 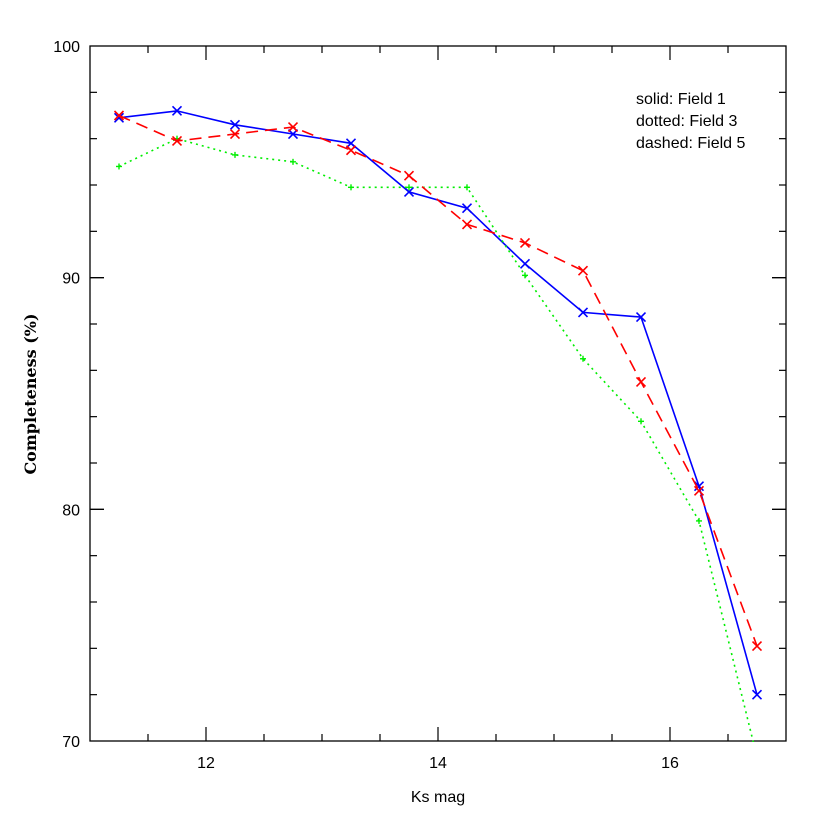 I want to click on y-tick-label: 70, so click(x=71, y=742).